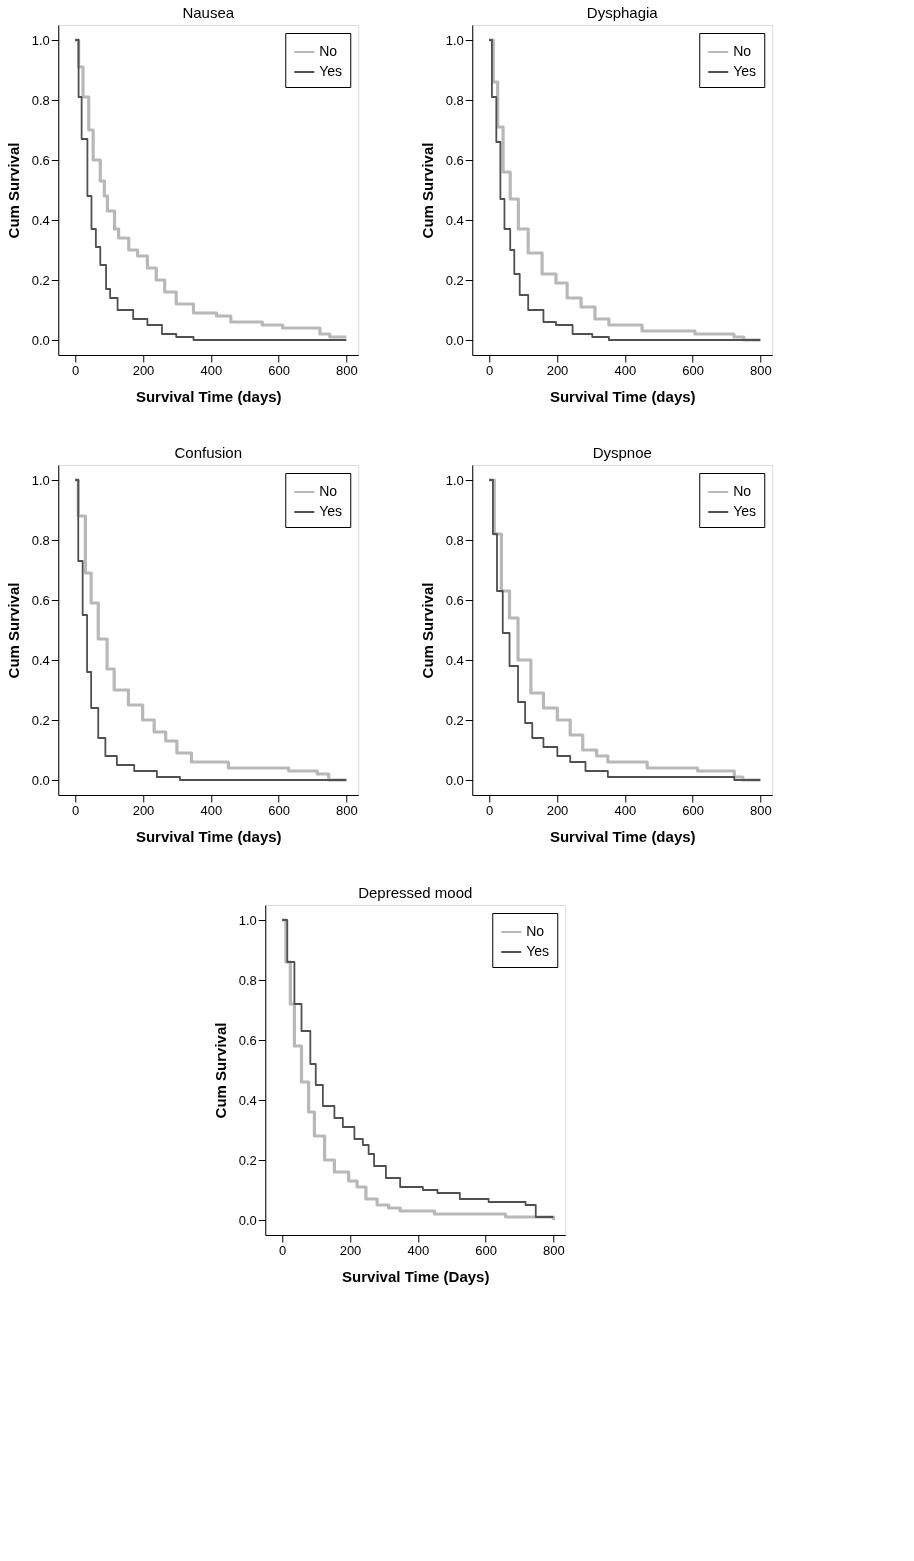  I want to click on chart-title: Nausea, so click(208, 12).